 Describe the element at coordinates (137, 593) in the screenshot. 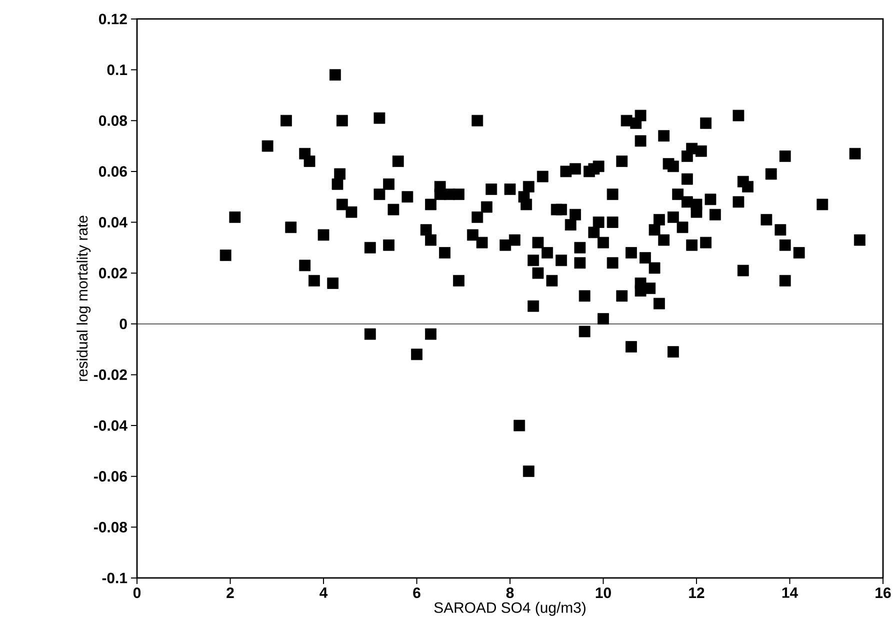

I see `x-tick-label: 0` at that location.